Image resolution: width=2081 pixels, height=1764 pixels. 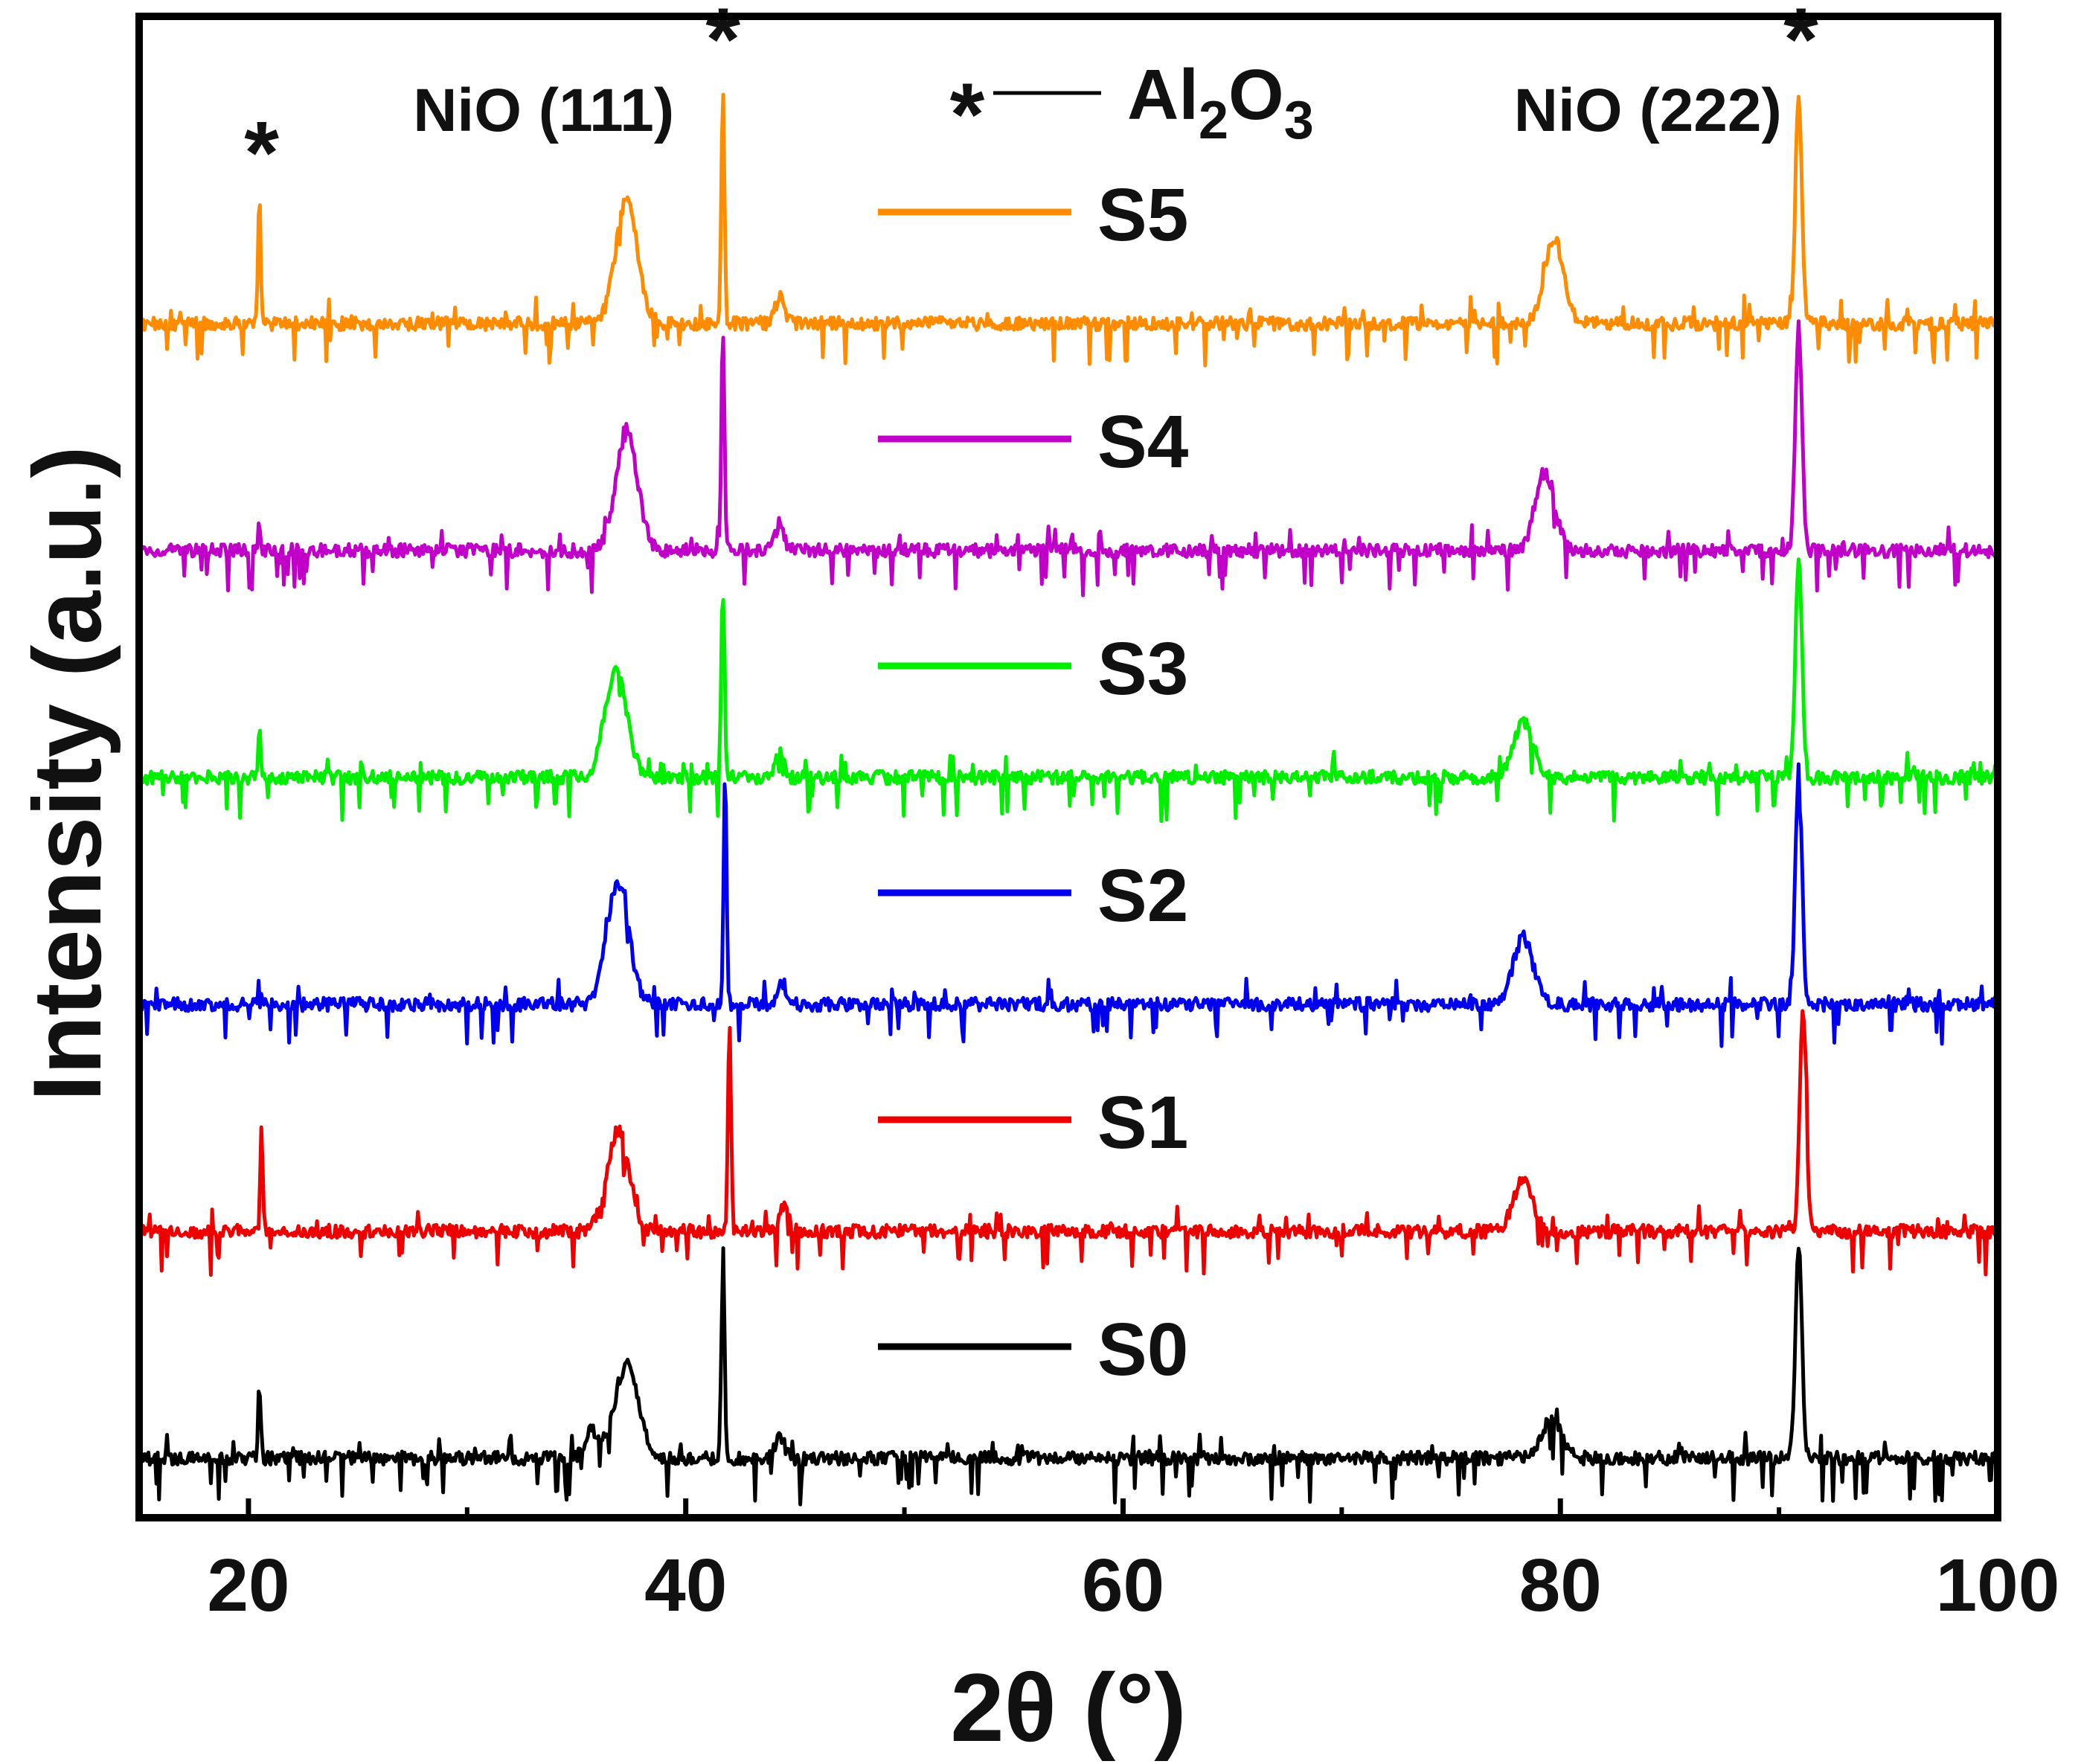 What do you see at coordinates (543, 110) in the screenshot?
I see `annotation-nio-111: NiO (111)` at bounding box center [543, 110].